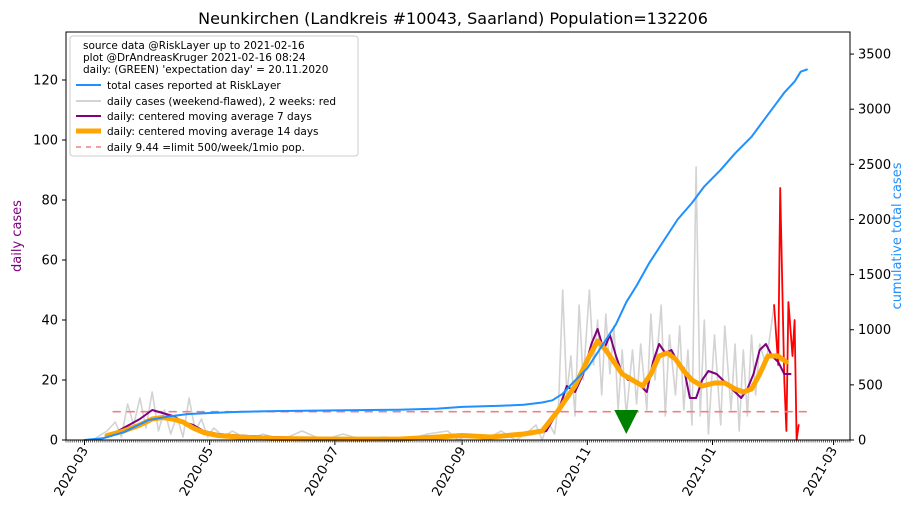 The width and height of the screenshot is (915, 516). What do you see at coordinates (700, 472) in the screenshot?
I see `x-tick-label: 2021-01` at bounding box center [700, 472].